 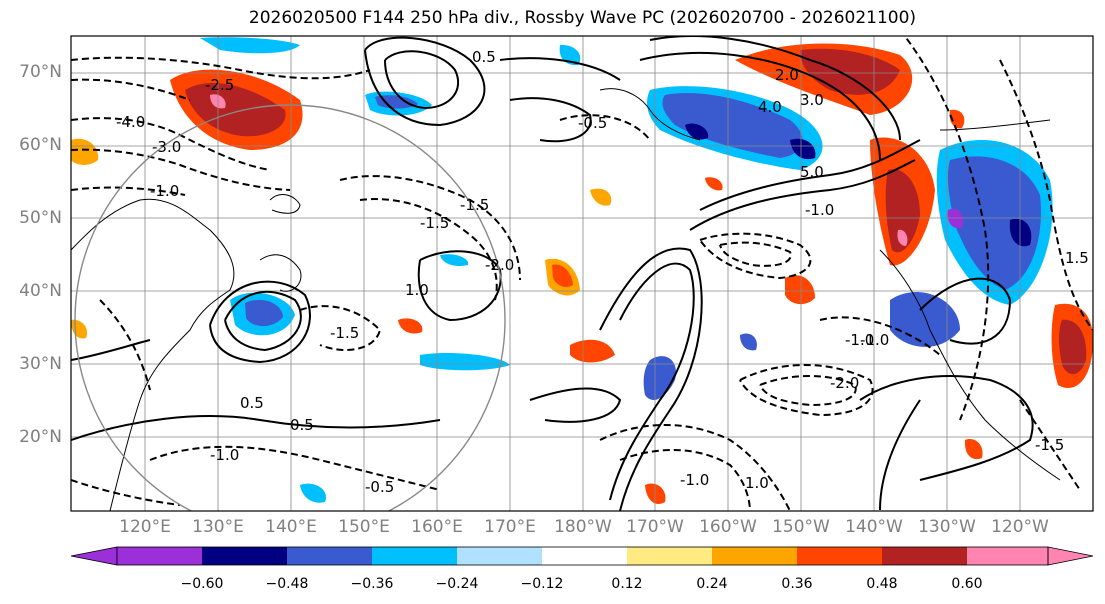 I want to click on colorbar-tick: 0.48, so click(x=882, y=584).